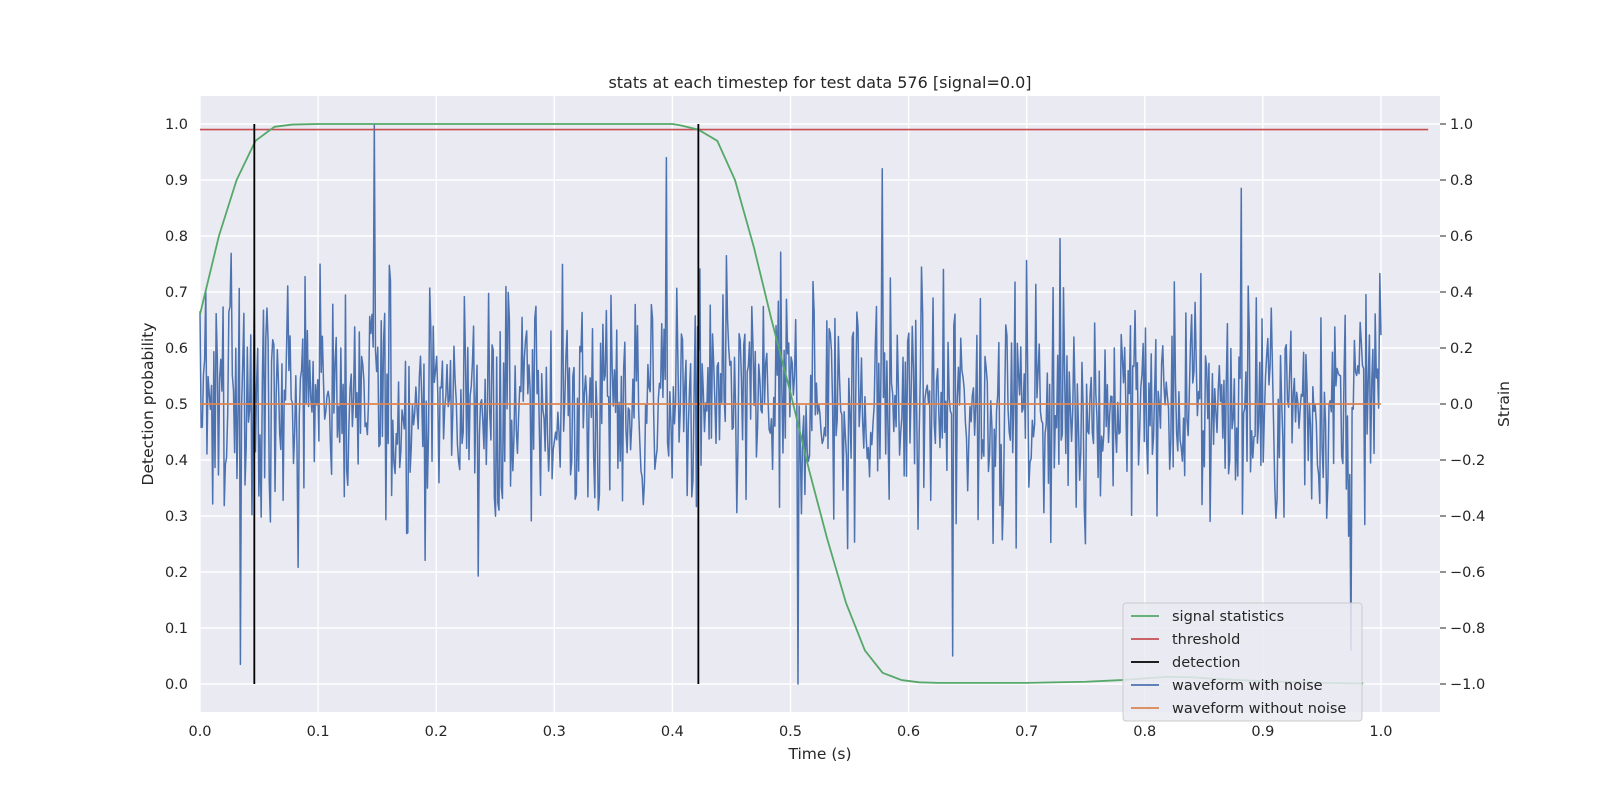 The image size is (1600, 800). Describe the element at coordinates (176, 629) in the screenshot. I see `y-tick-label: 0.1` at that location.